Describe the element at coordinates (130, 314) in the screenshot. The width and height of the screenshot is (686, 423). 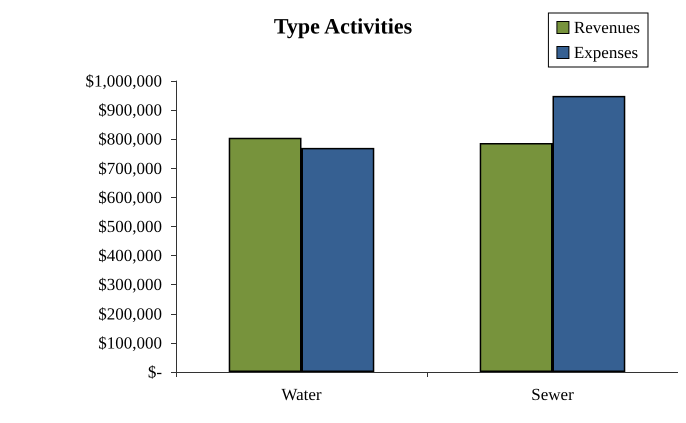
I see `y-tick-label: $200,000` at that location.